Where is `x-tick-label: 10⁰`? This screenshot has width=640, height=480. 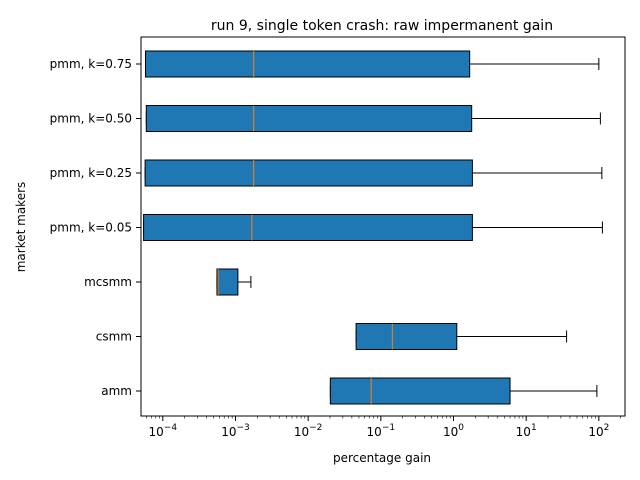 x-tick-label: 10⁰ is located at coordinates (453, 431).